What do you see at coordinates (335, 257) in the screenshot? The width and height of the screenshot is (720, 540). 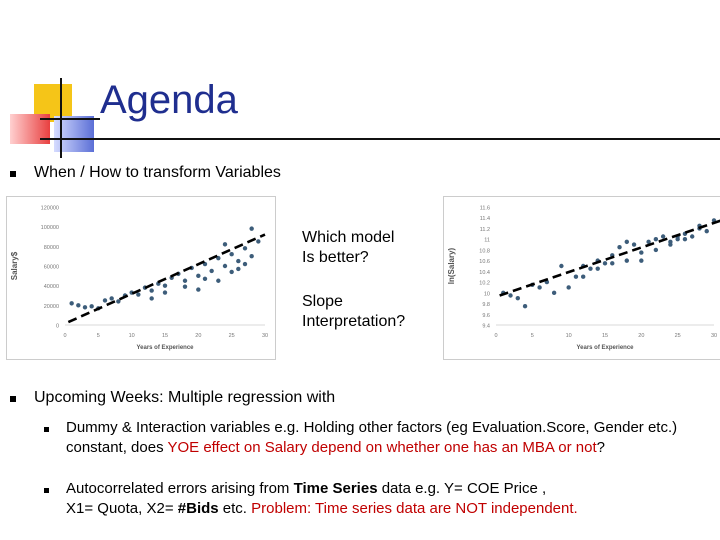 I see `which-model-line2: Is better?` at bounding box center [335, 257].